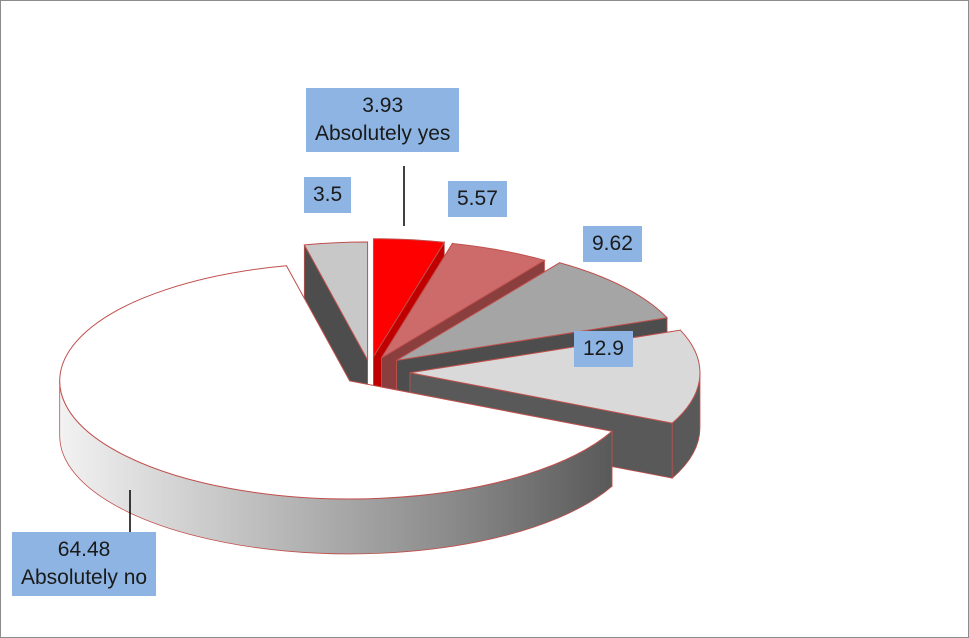  I want to click on data-label-12-9: 12.9, so click(603, 349).